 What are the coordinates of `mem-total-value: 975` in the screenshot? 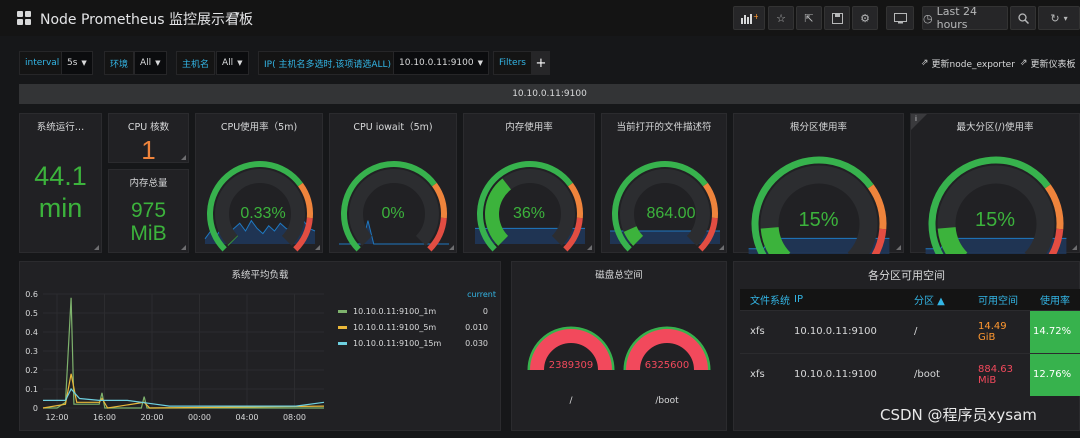 It's located at (148, 210).